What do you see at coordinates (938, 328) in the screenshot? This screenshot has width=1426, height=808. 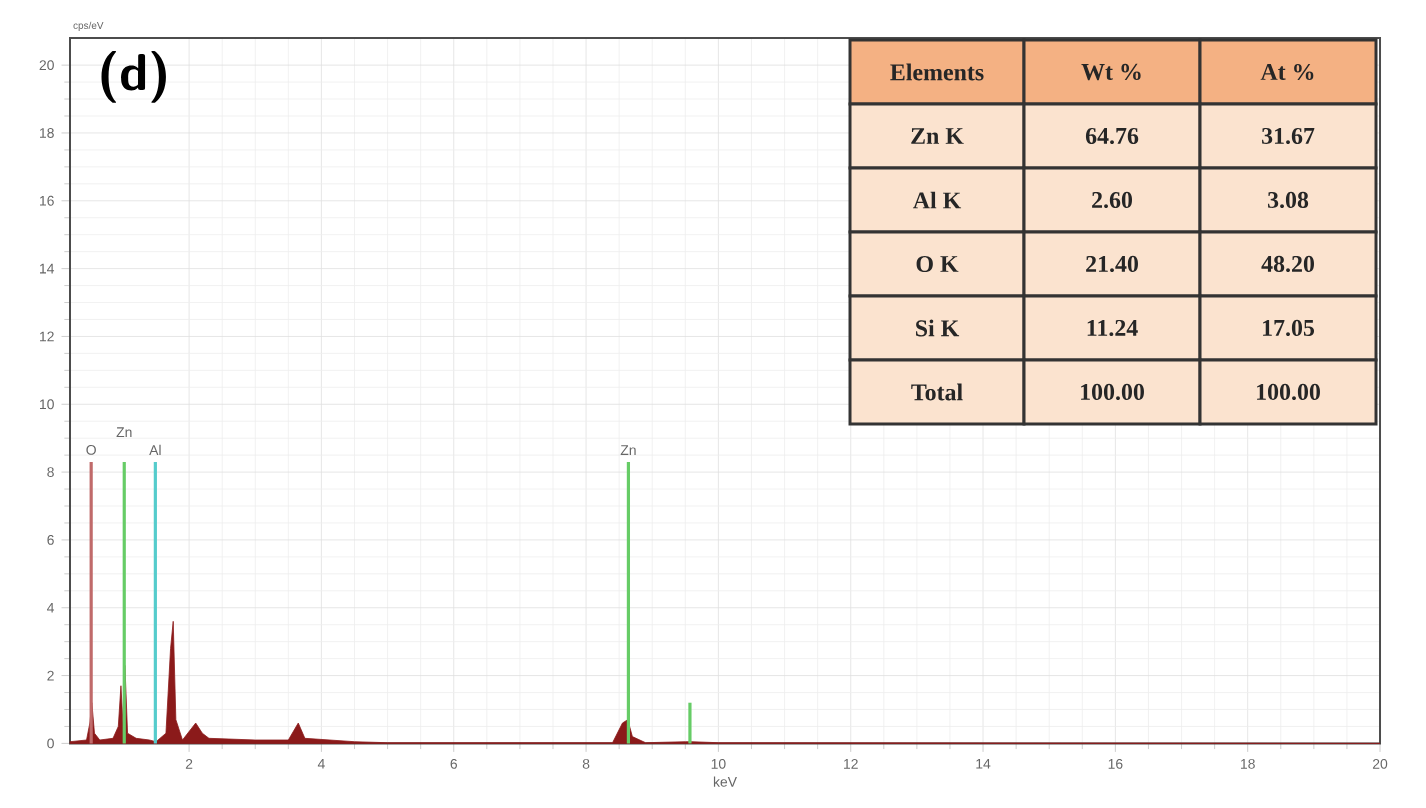 I see `annotation: Si K` at bounding box center [938, 328].